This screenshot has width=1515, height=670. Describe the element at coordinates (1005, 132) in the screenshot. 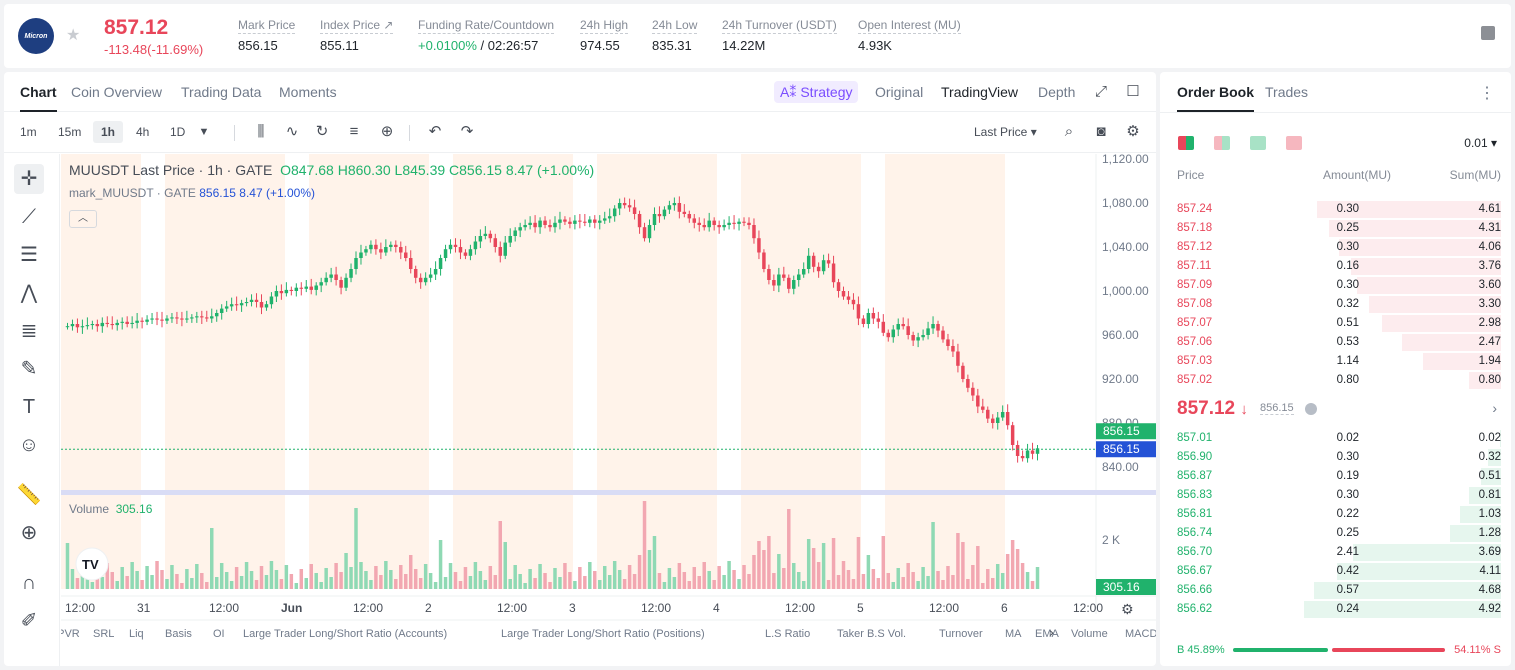

I see `price-type-select: Last Price ▾` at that location.